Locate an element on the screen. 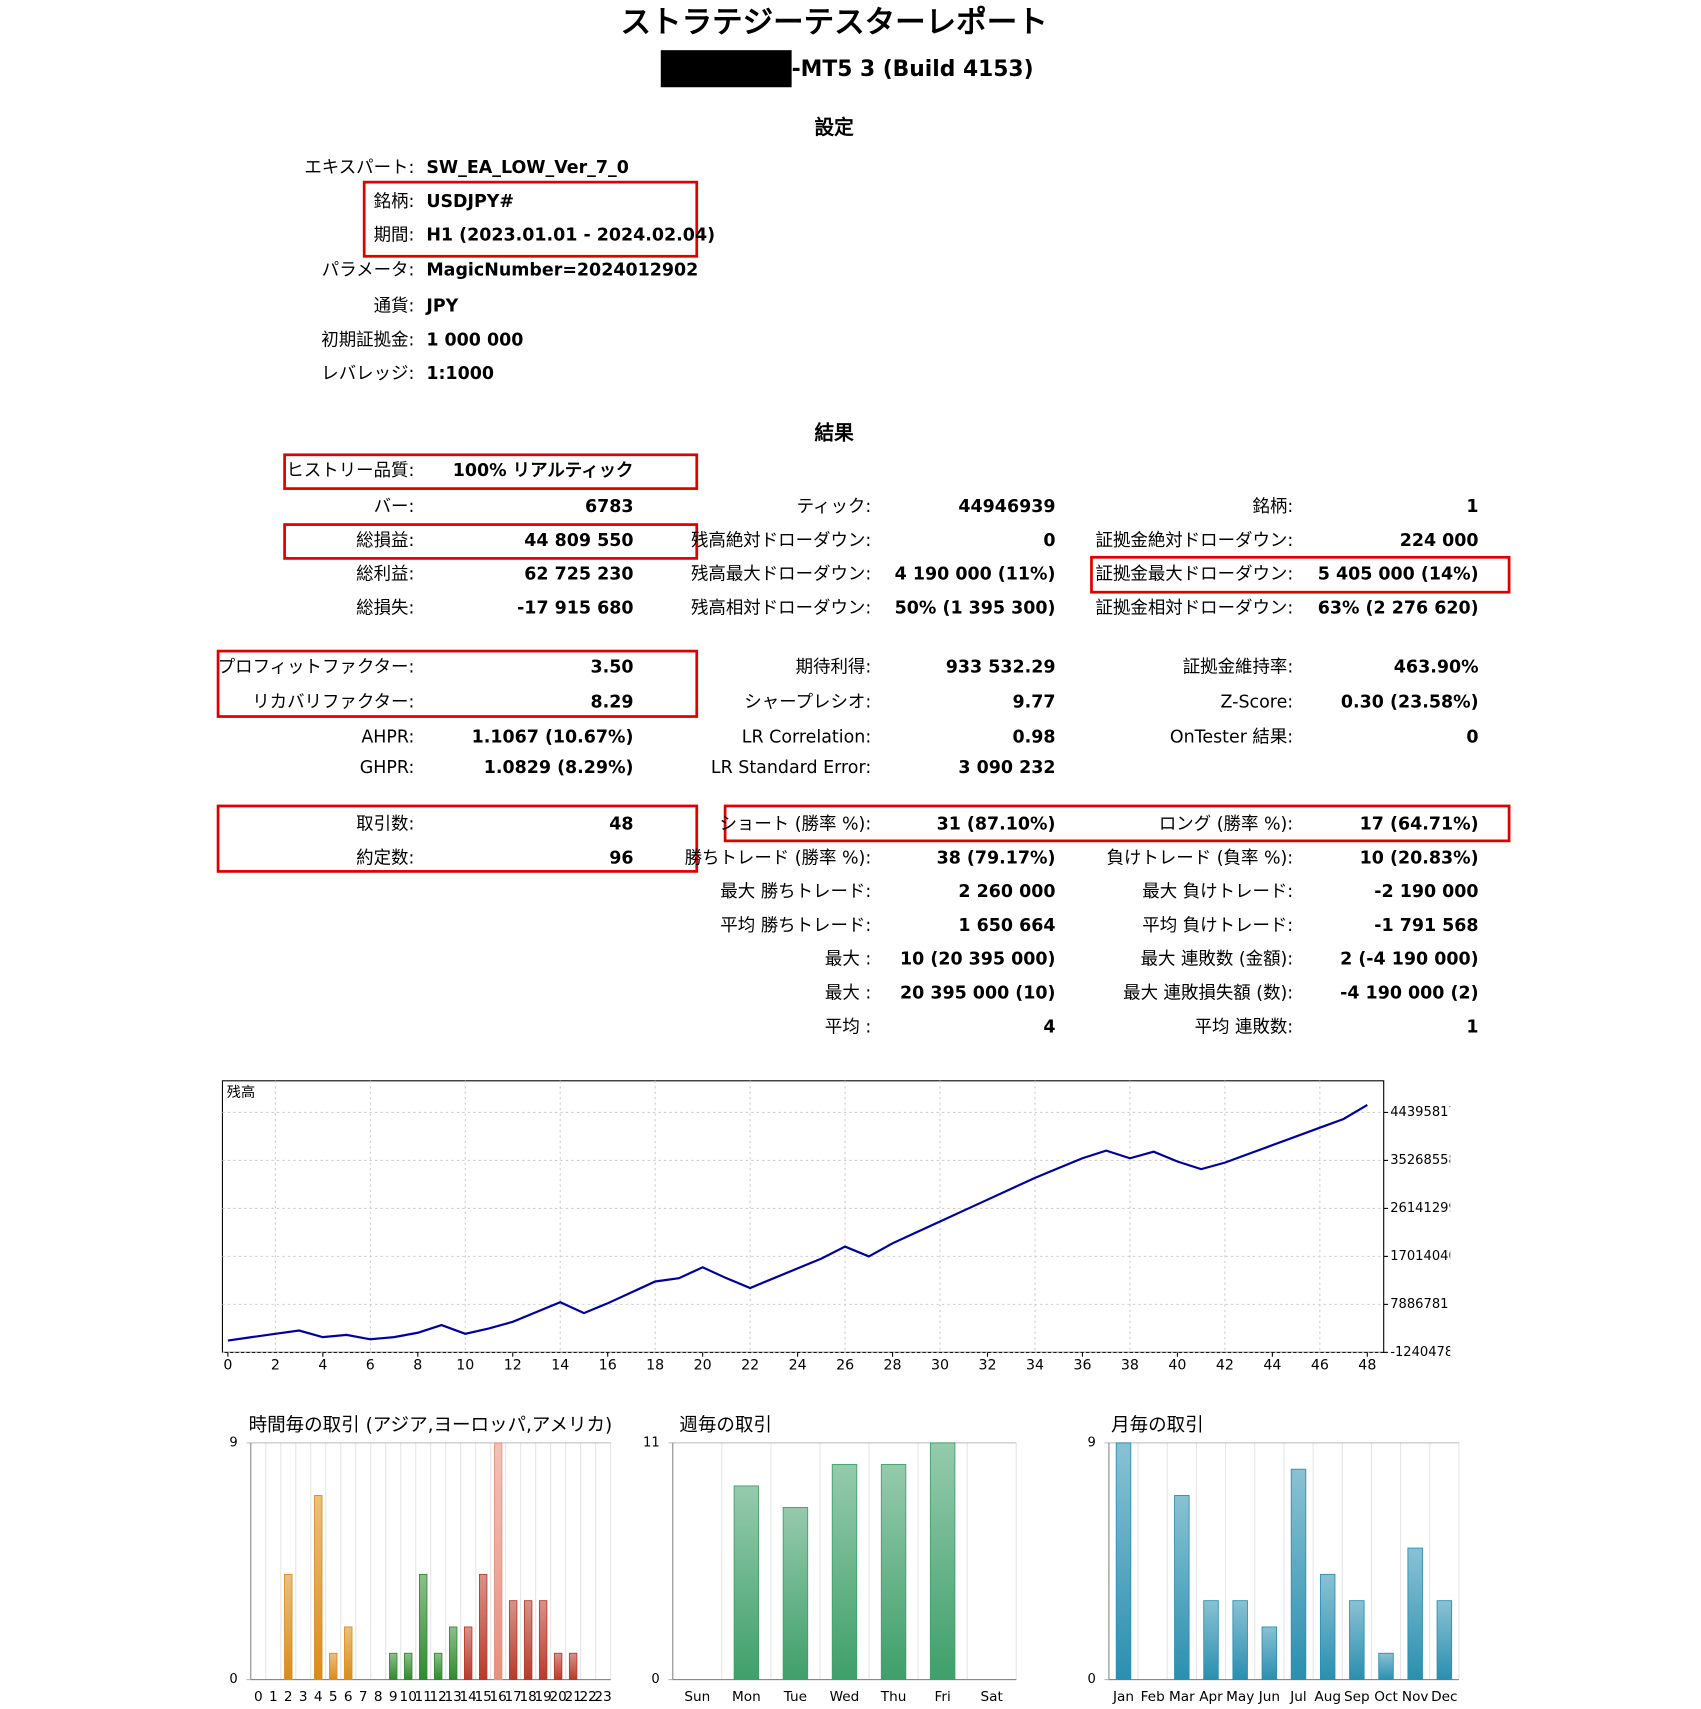 The image size is (1701, 1709). x-tick-label: 5 is located at coordinates (333, 1697).